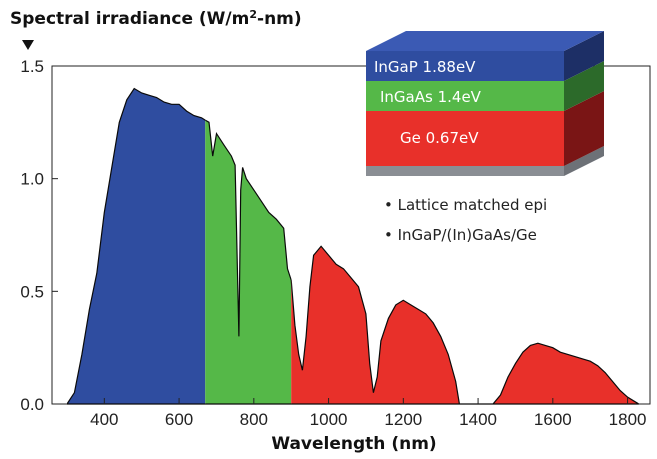  I want to click on y-axis: 0.0 0.5 1.0 1.5, so click(39, 235).